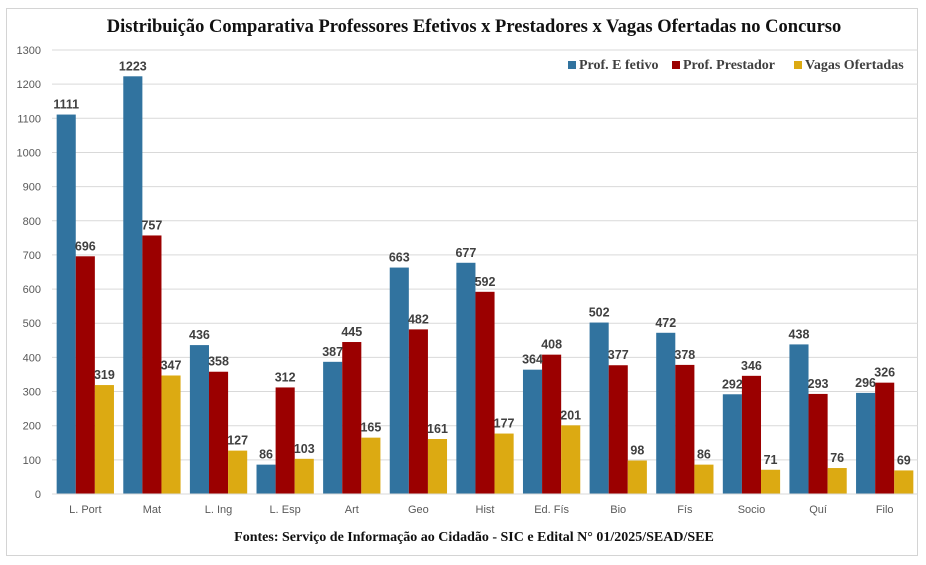  I want to click on x-tick-label: Quí, so click(818, 510).